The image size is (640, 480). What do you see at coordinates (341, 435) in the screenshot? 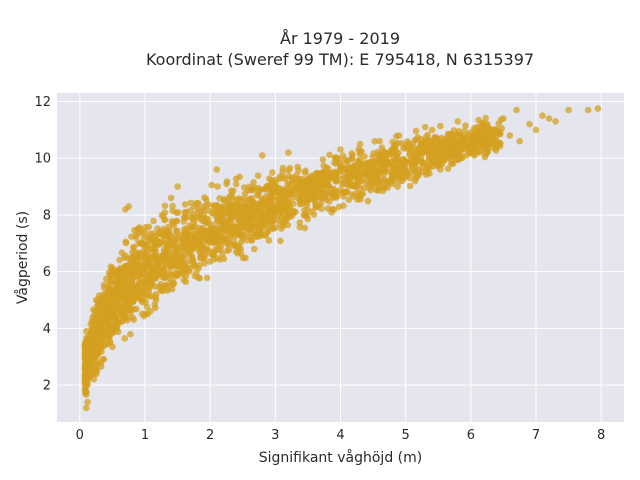
I see `x-axis-ticks: 0 1 2 3 4 5 6 7 8` at bounding box center [341, 435].